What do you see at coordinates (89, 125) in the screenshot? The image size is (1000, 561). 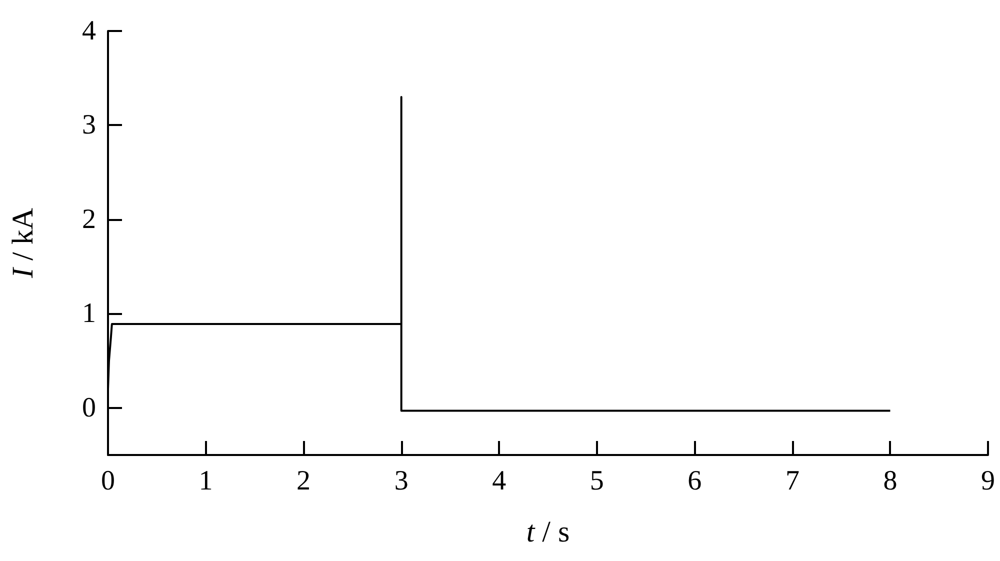 I see `y-tick-label: 3` at bounding box center [89, 125].